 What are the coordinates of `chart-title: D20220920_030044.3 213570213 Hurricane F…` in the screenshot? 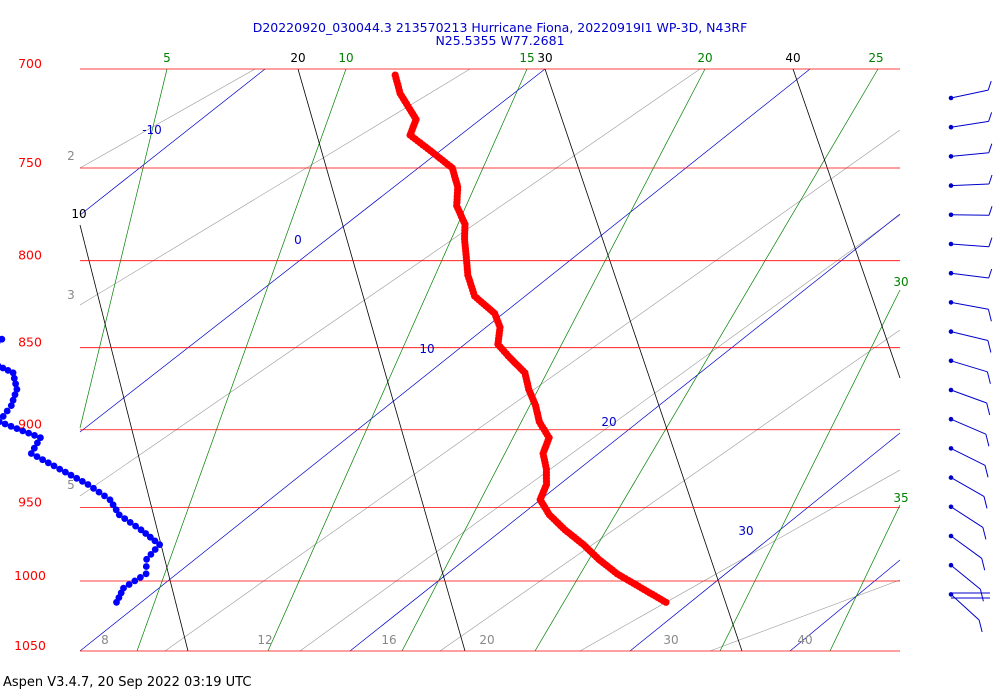 It's located at (500, 34).